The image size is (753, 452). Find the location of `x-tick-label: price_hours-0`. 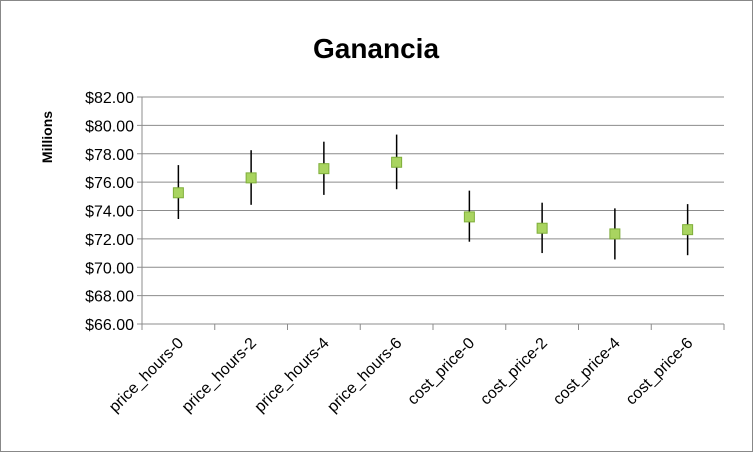

x-tick-label: price_hours-0 is located at coordinates (146, 375).